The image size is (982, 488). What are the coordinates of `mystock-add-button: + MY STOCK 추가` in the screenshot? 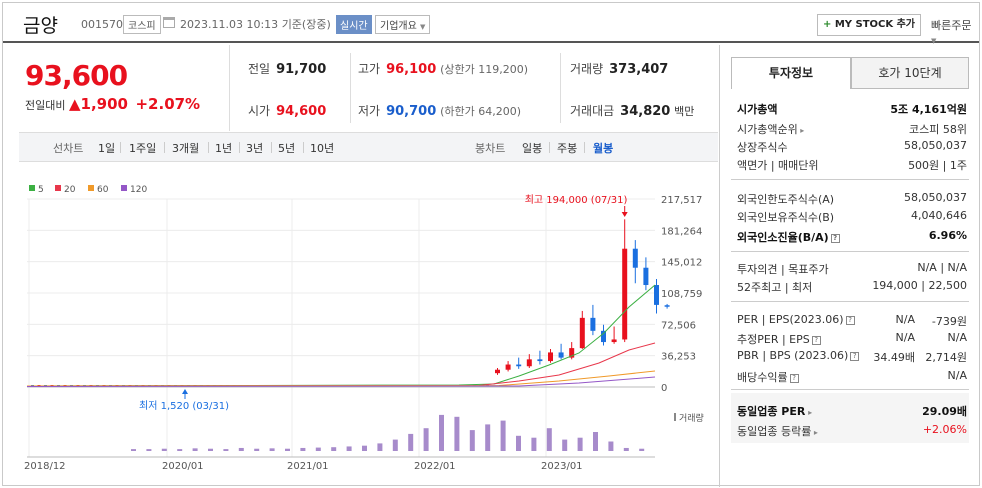 It's located at (869, 25).